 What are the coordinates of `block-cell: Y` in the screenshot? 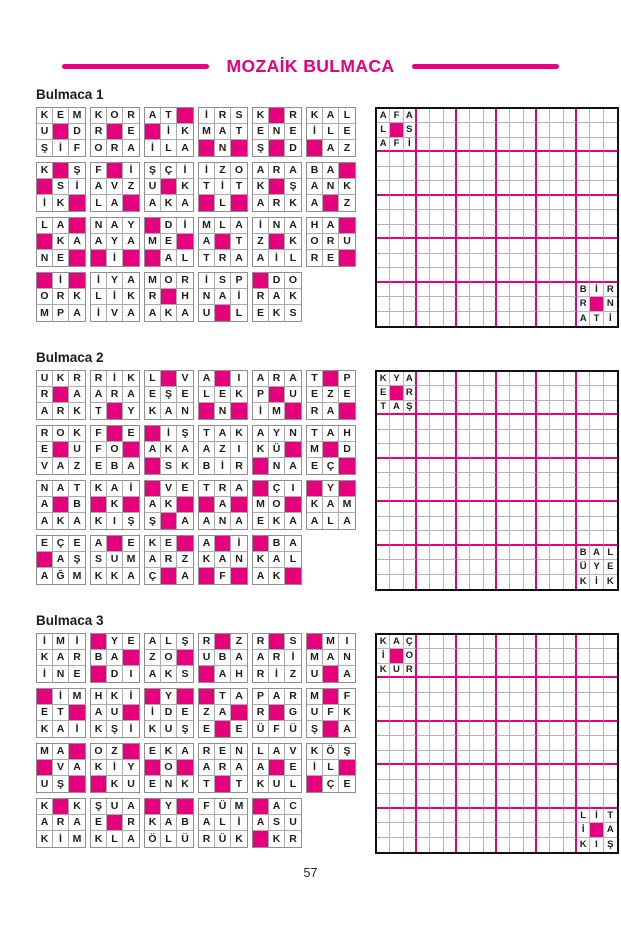 It's located at (131, 411).